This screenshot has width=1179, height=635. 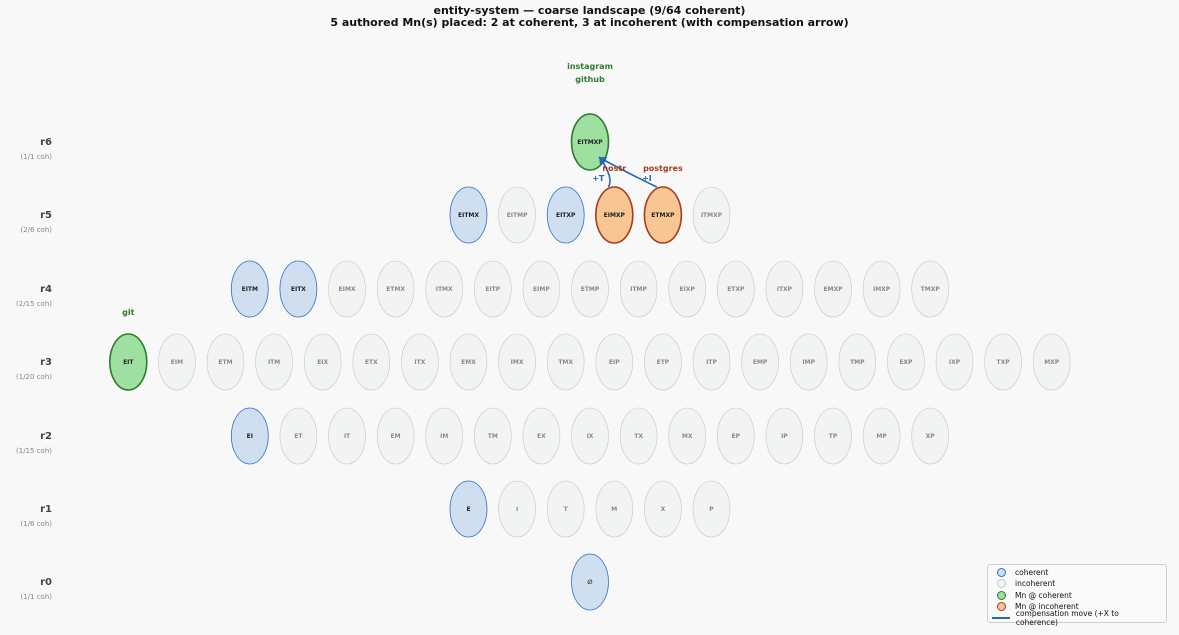 I want to click on rank-label: r4, so click(x=46, y=289).